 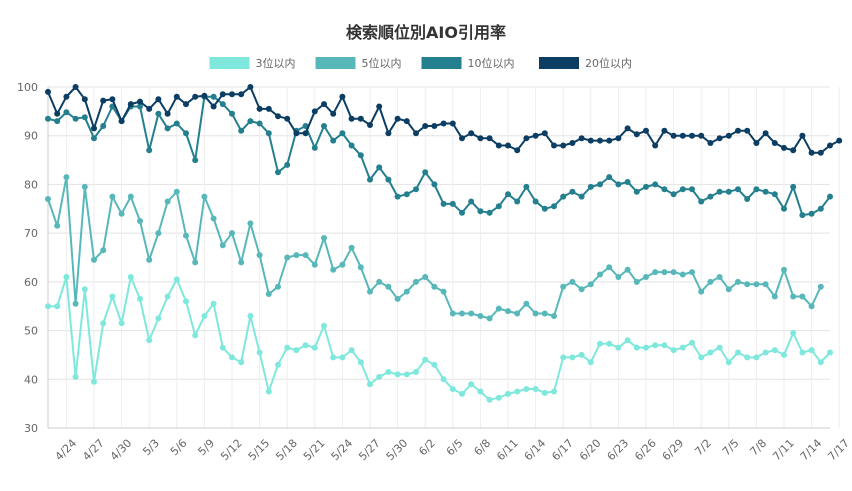 What do you see at coordinates (468, 63) in the screenshot?
I see `legend-item: 10位以内` at bounding box center [468, 63].